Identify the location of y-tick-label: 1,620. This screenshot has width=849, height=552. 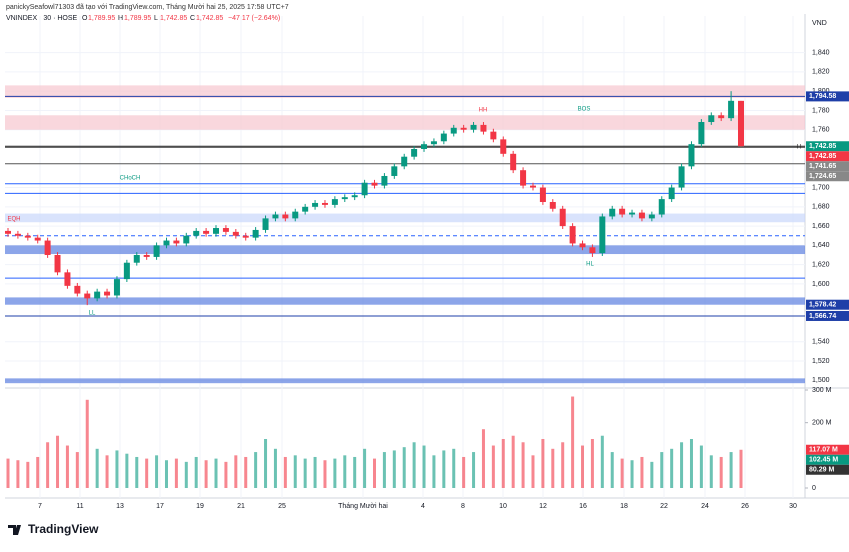
(821, 264).